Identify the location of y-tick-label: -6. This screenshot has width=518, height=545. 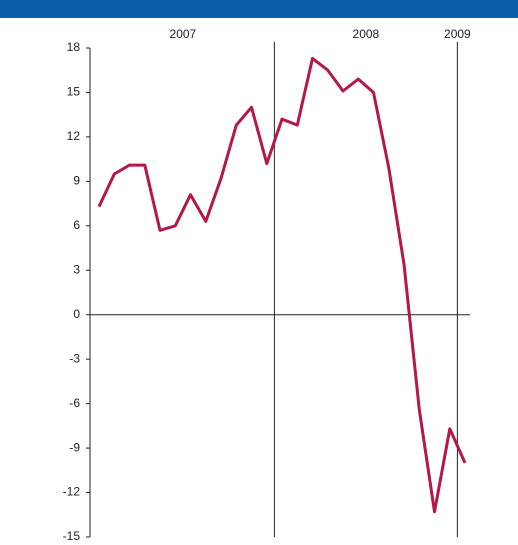
(74, 403).